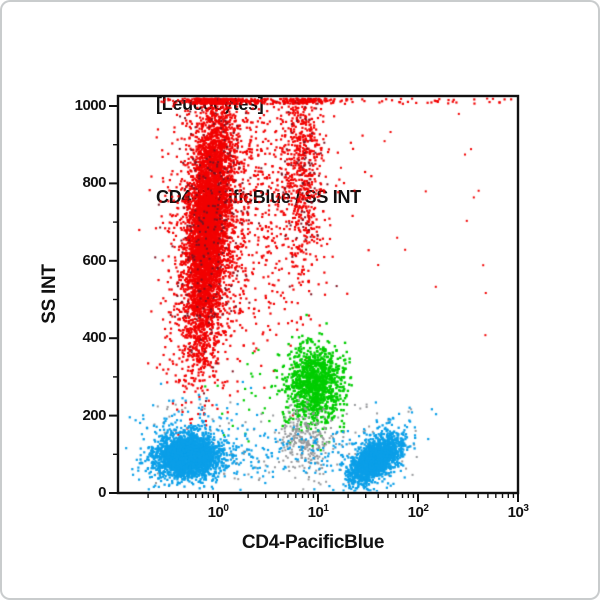 Image resolution: width=600 pixels, height=600 pixels. I want to click on y-tick-label: 800, so click(94, 183).